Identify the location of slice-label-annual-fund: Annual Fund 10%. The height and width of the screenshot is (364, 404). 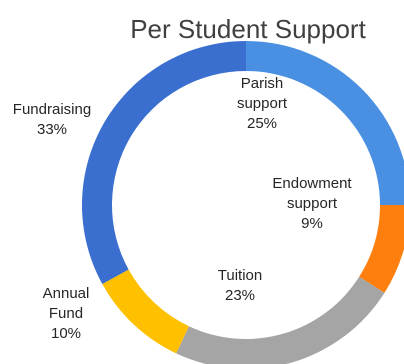
(66, 313).